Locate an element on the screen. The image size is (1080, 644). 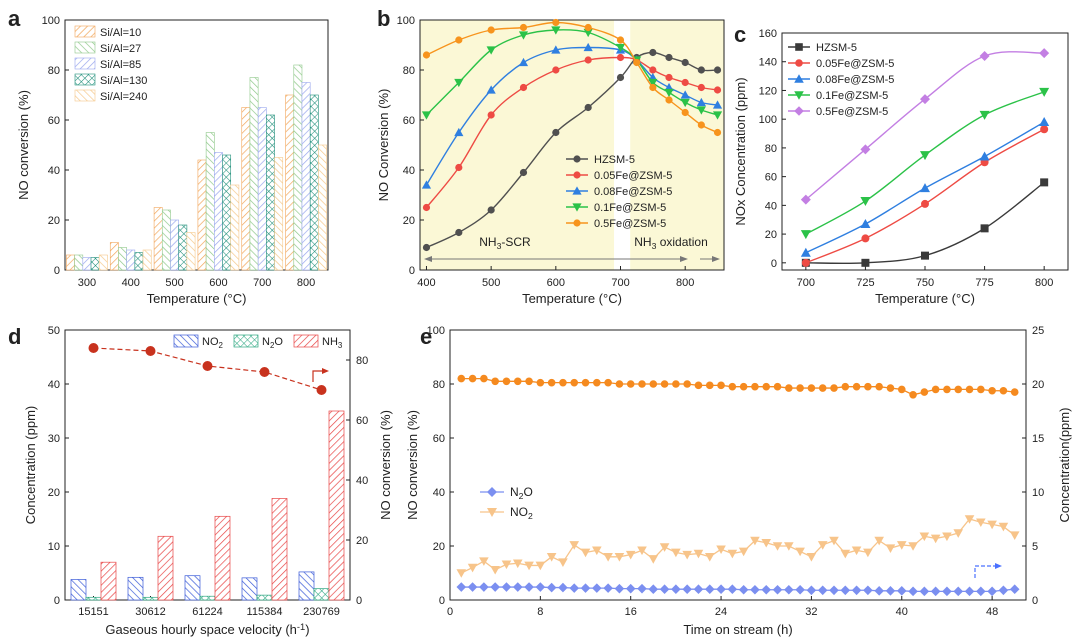
text-span: 3 is located at coordinates (499, 246).